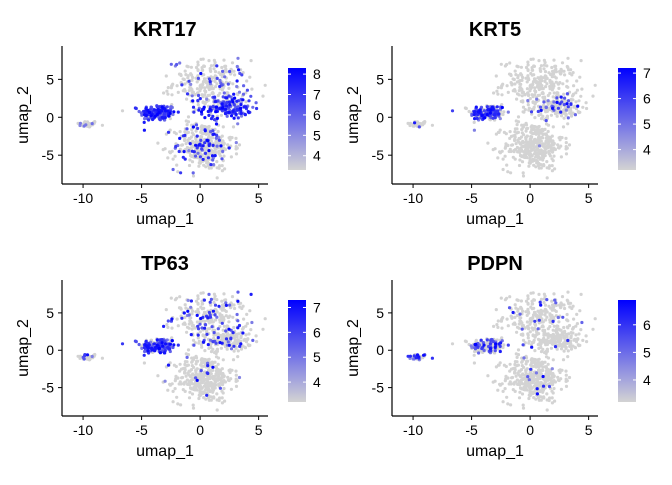 The image size is (672, 485). What do you see at coordinates (23, 348) in the screenshot?
I see `y-axis-label: umap_2` at bounding box center [23, 348].